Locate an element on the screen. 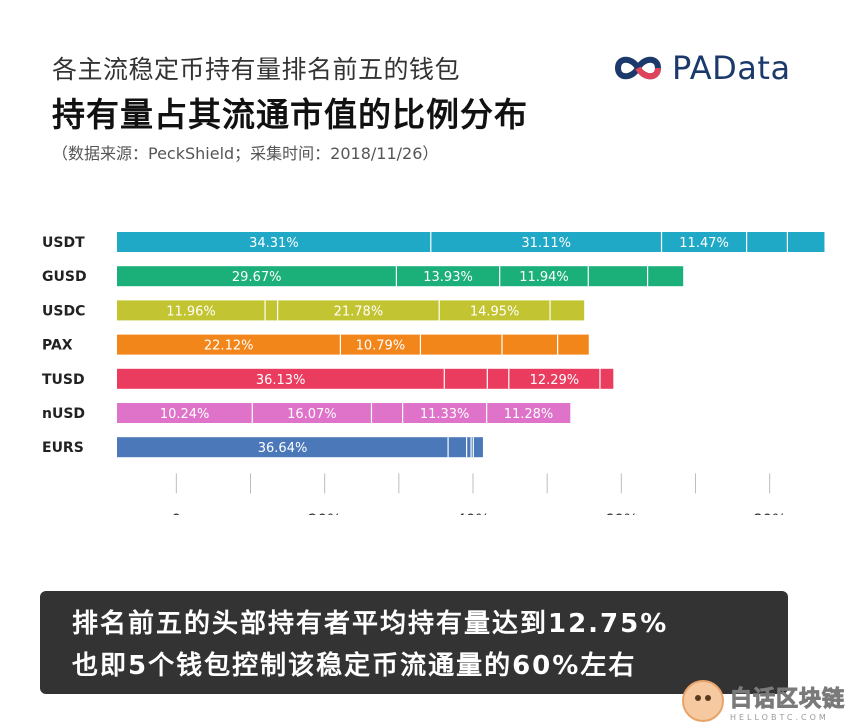 The image size is (853, 726). segment-label-usdc-4: 14.95% is located at coordinates (495, 311).